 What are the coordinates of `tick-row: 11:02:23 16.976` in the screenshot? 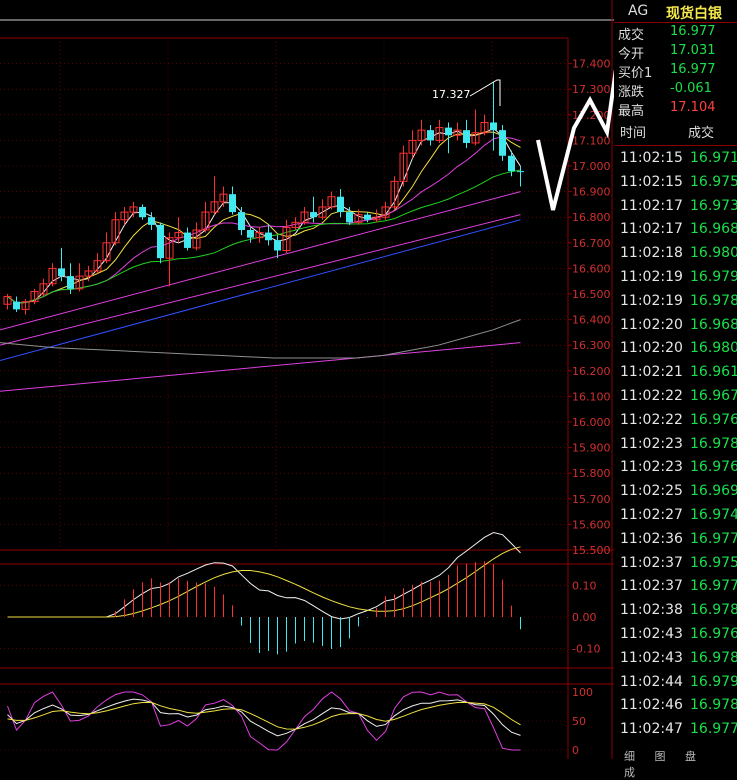 It's located at (678, 471).